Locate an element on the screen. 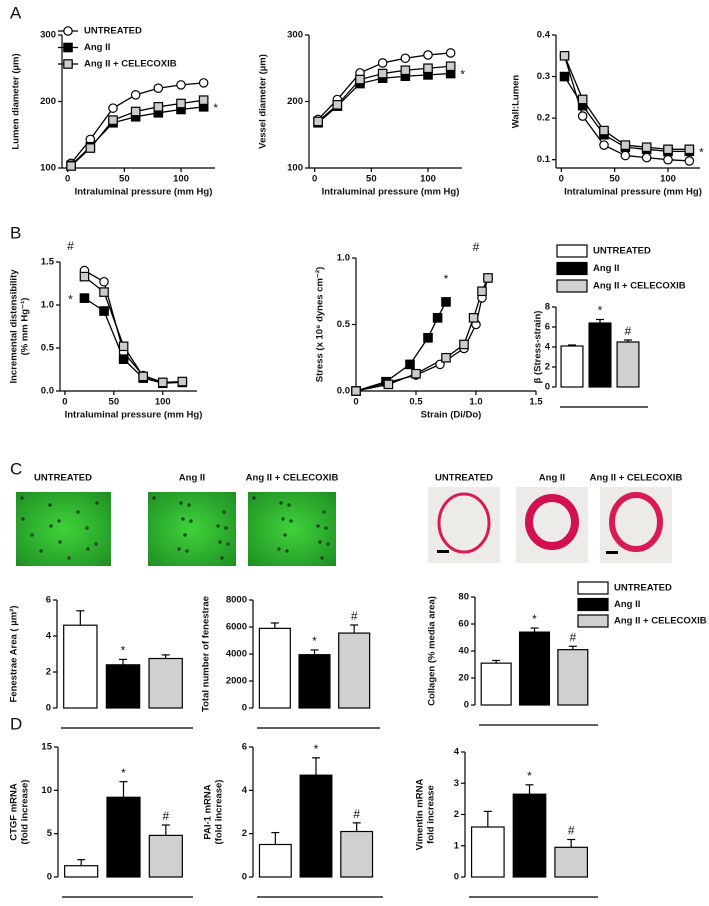  panel-label: B is located at coordinates (15, 232).